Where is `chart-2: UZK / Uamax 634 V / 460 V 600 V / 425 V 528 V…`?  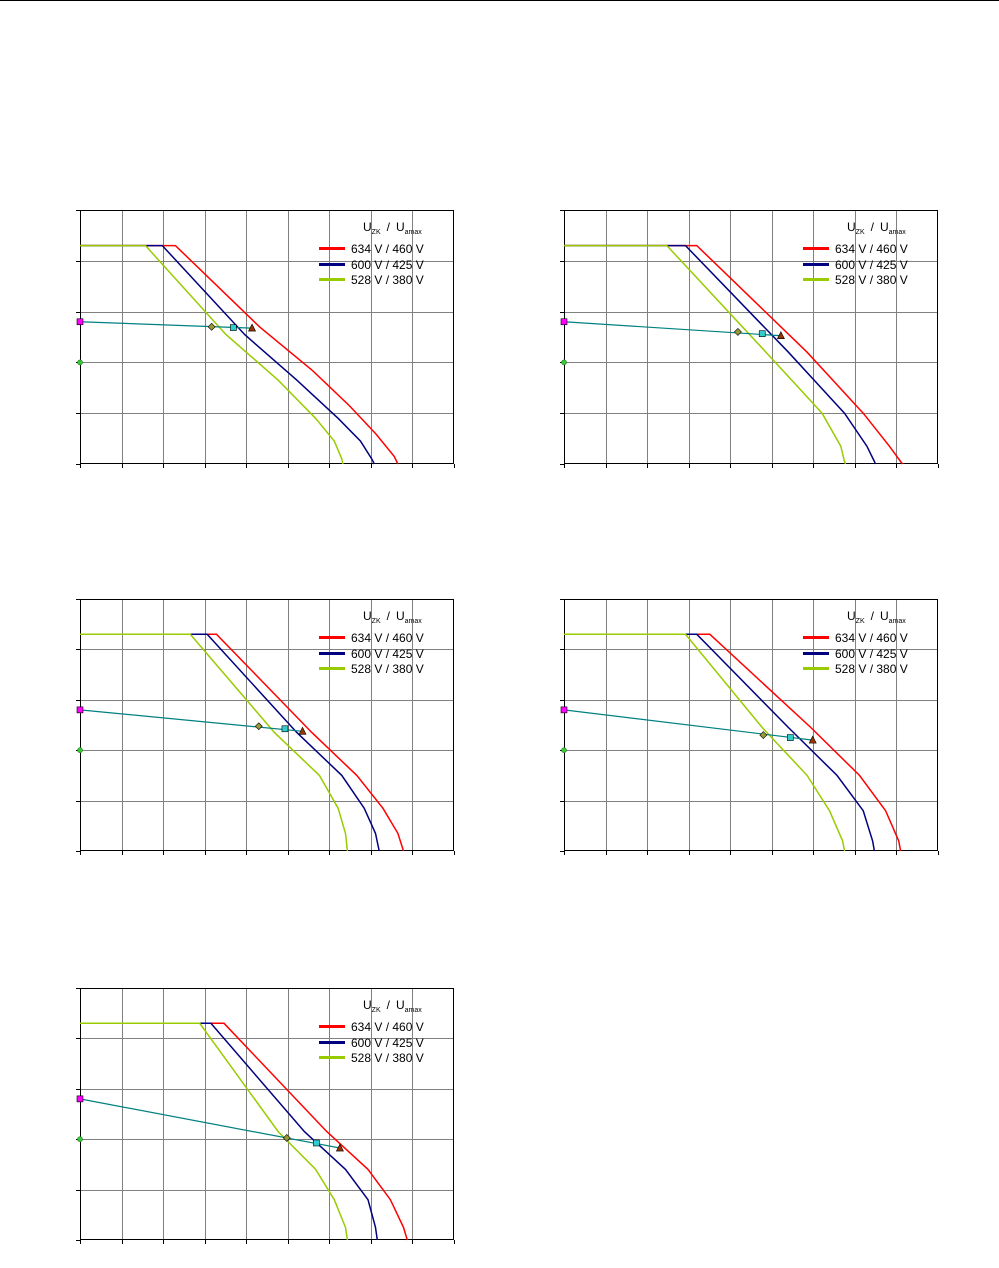 chart-2: UZK / Uamax 634 V / 460 V 600 V / 425 V 528 V… is located at coordinates (749, 339).